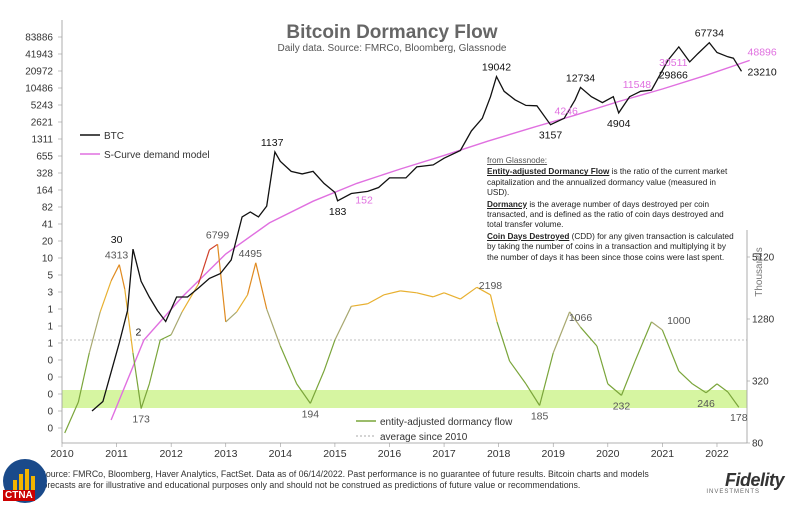 This screenshot has height=505, width=800. I want to click on x-tick-label: 2018, so click(499, 454).